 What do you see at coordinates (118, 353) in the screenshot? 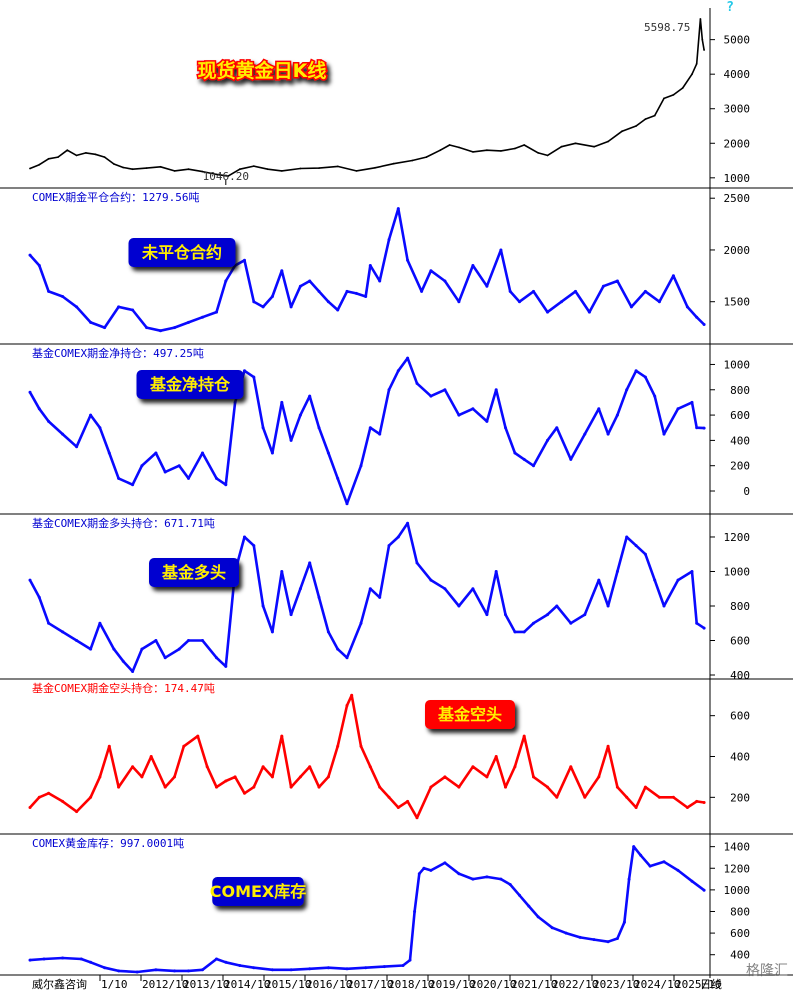
I see `panel-header: 基金COMEX期金净持仓：497.25吨` at bounding box center [118, 353].